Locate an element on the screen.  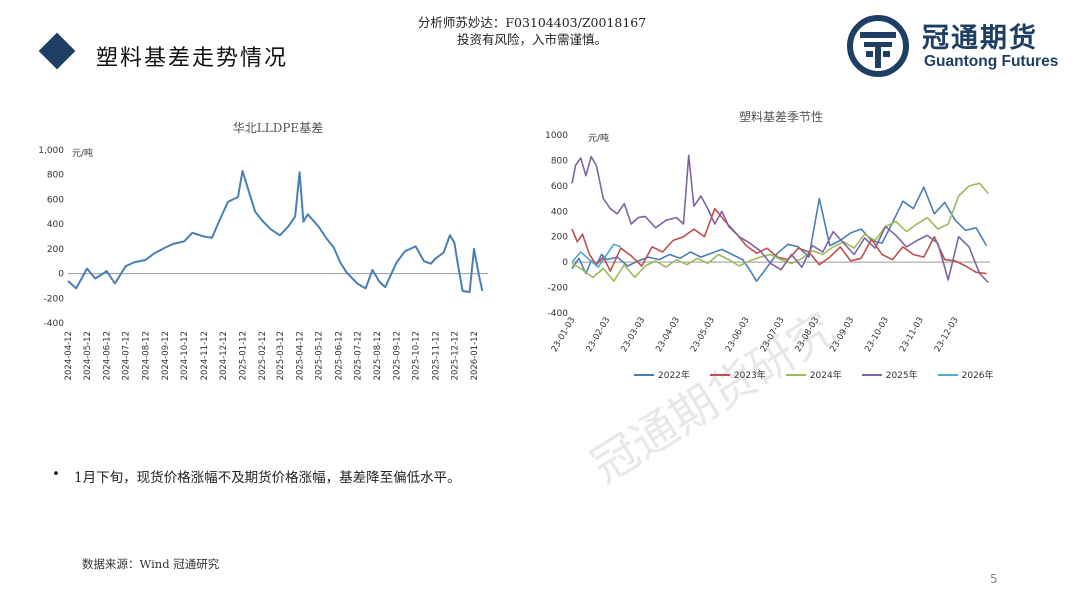
legend-label: 2025年 is located at coordinates (901, 376).